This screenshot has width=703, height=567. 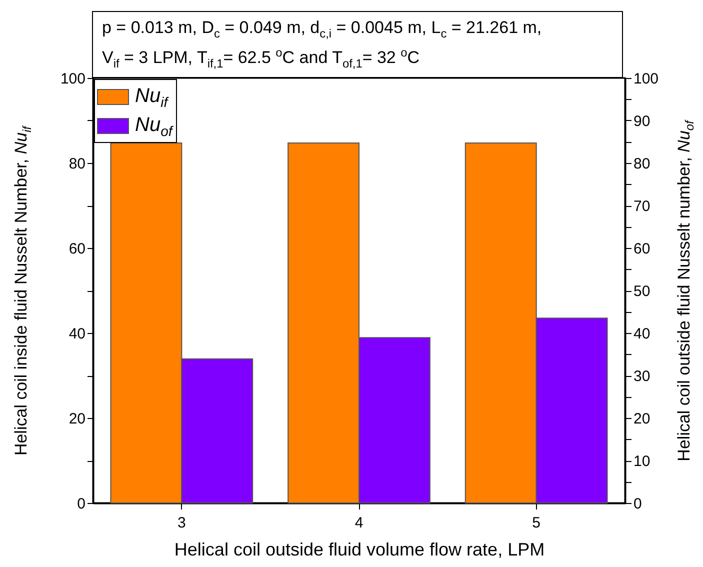 What do you see at coordinates (642, 249) in the screenshot?
I see `y2-tick-label: 60` at bounding box center [642, 249].